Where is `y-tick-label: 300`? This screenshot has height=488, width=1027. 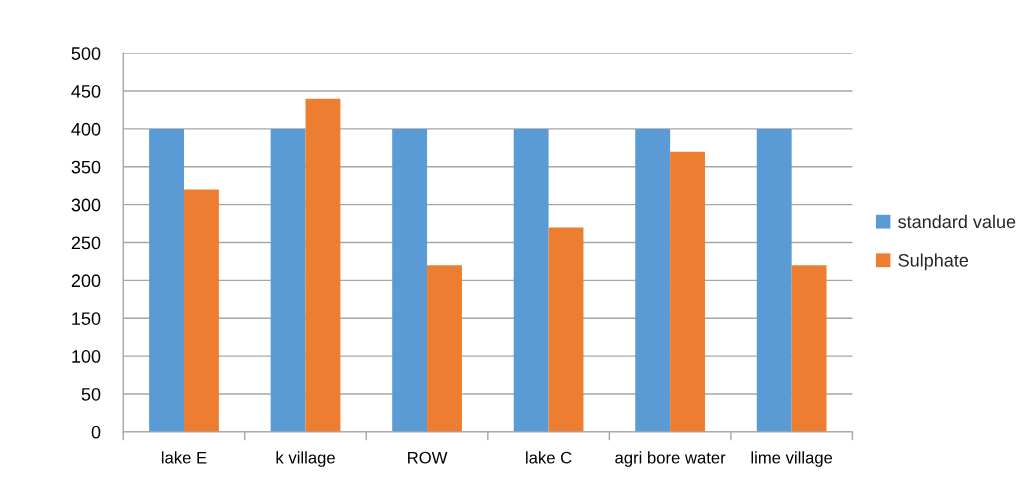 y-tick-label: 300 is located at coordinates (86, 205).